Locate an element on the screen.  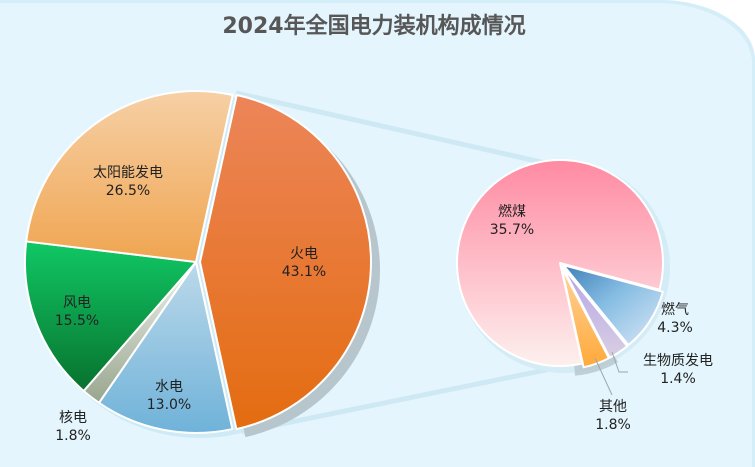
slice-gas is located at coordinates (613, 305).